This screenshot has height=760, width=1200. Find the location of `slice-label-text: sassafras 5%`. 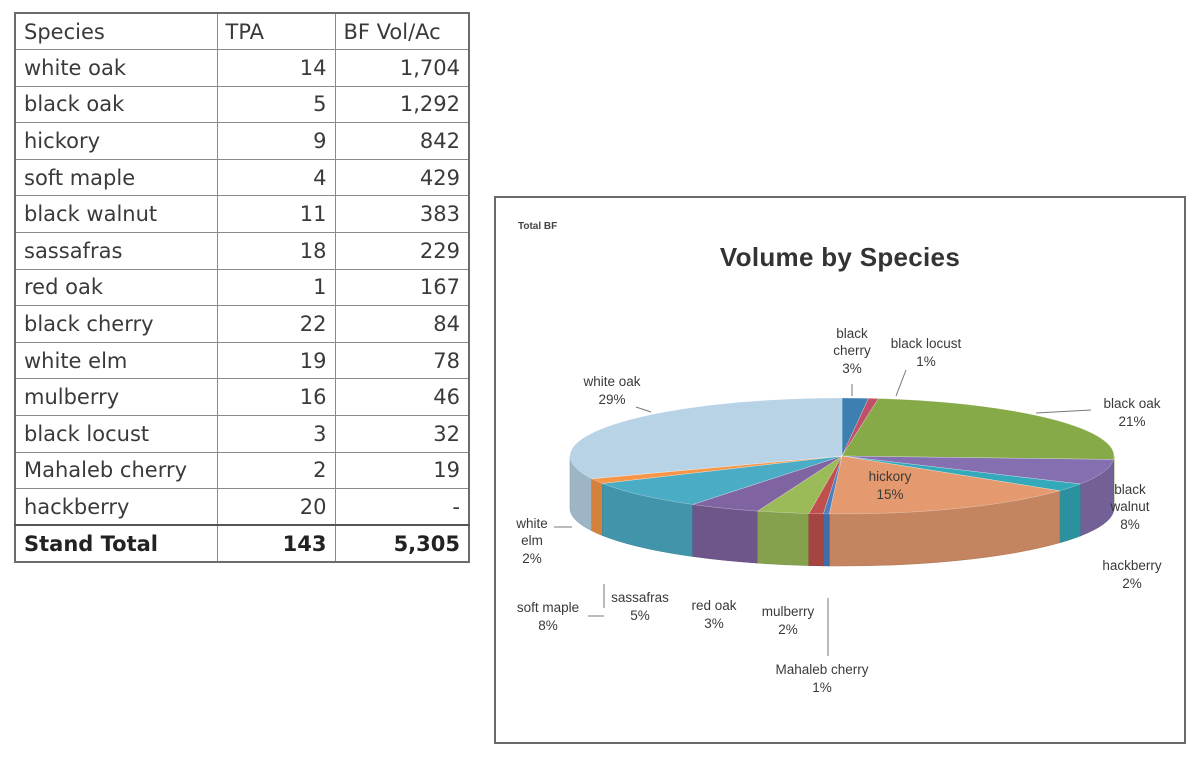

slice-label-text: sassafras 5% is located at coordinates (640, 606).